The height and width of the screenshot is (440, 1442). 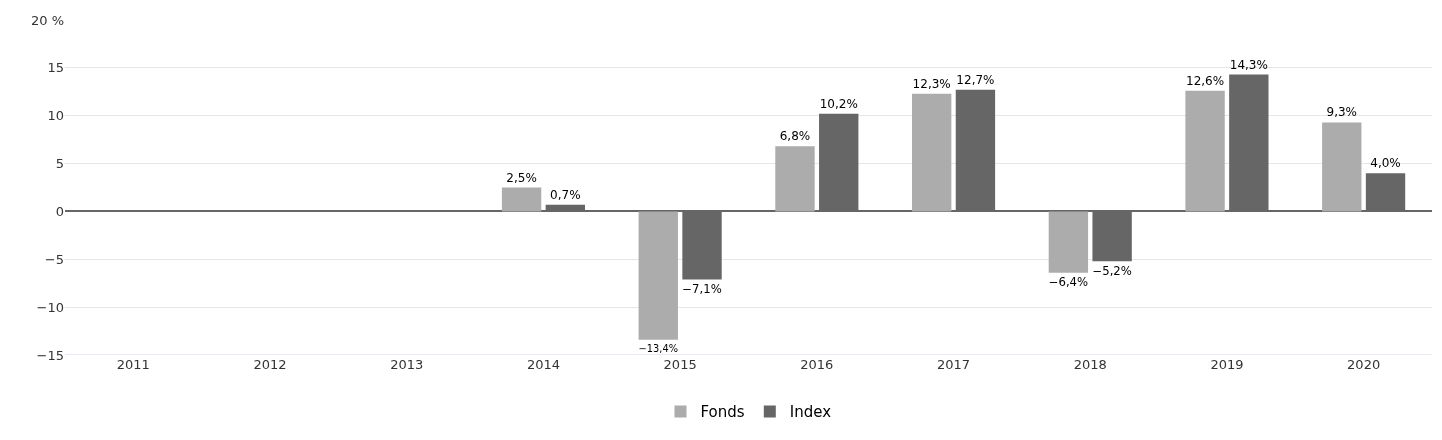 I want to click on y-tick-label: 20 %, so click(x=47, y=20).